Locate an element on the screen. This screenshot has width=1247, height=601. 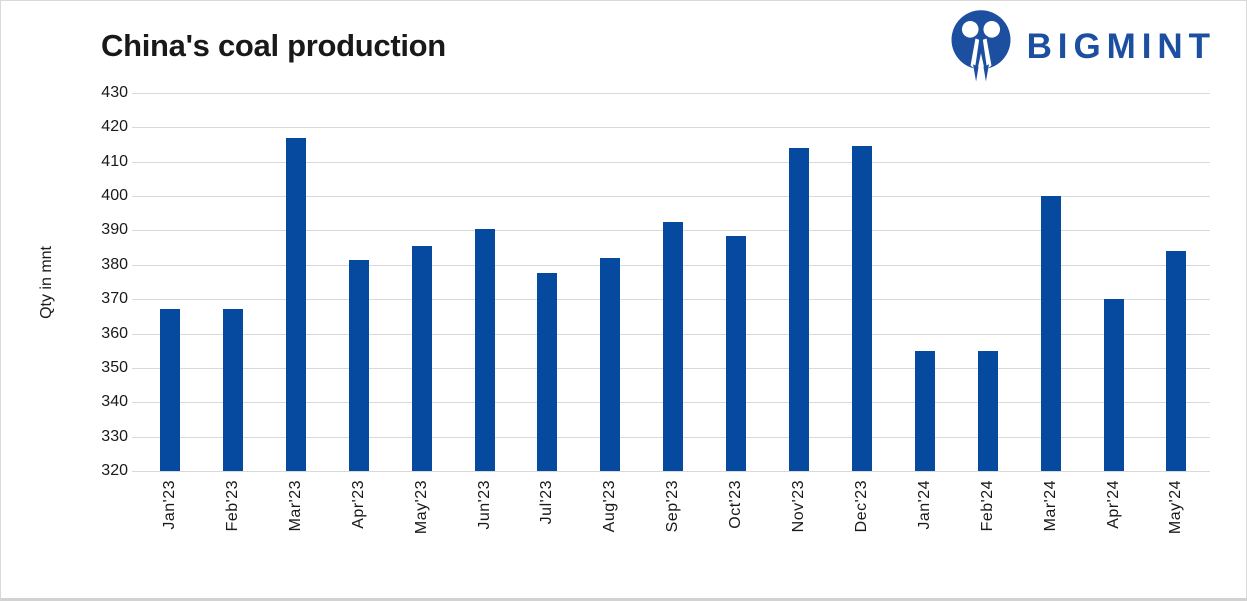
x-tick-label: May'23 is located at coordinates (421, 507).